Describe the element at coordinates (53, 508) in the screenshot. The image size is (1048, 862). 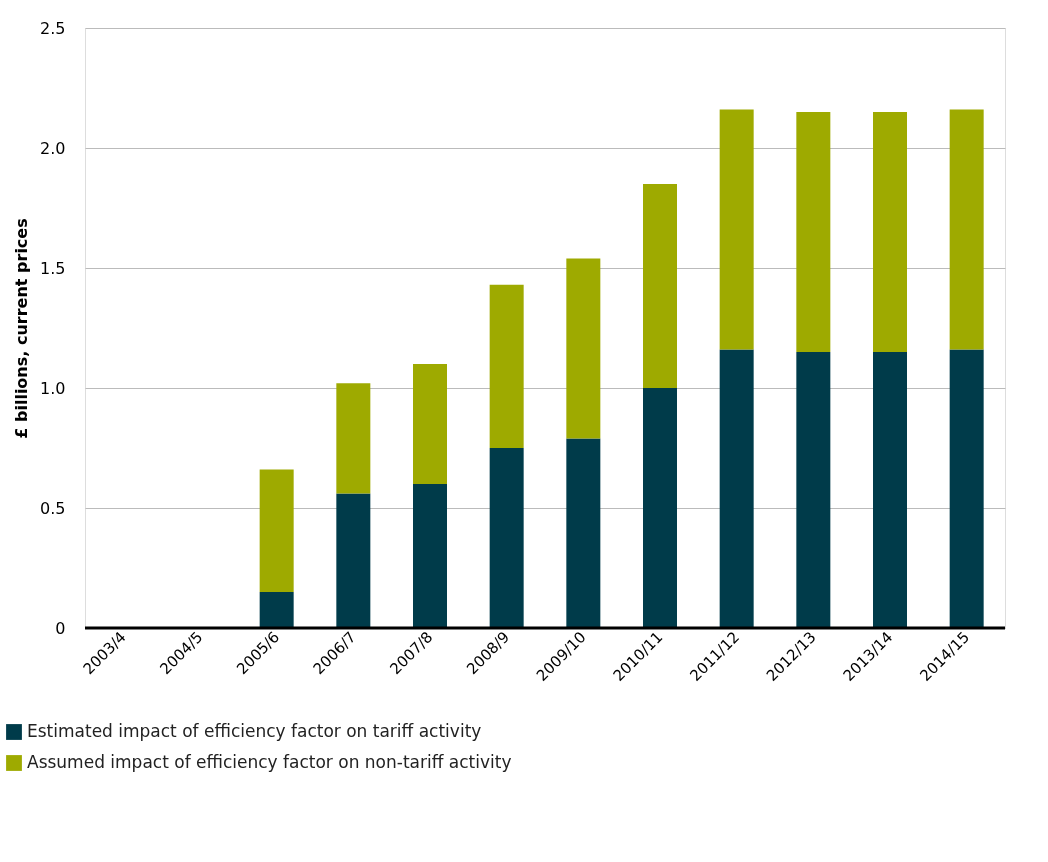
I see `y-tick-label: 0.5` at that location.